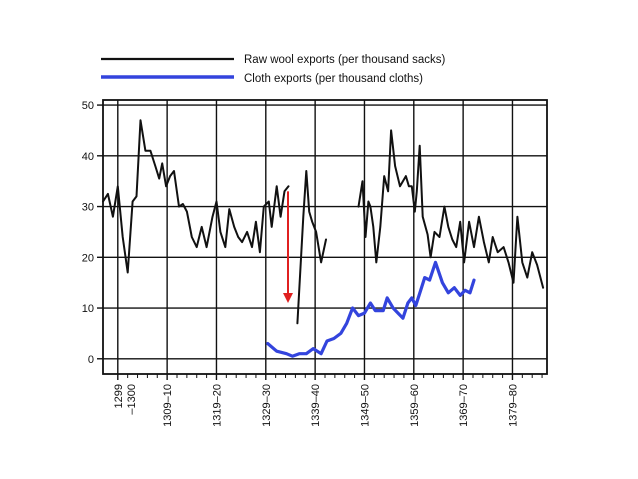 This screenshot has width=638, height=479. Describe the element at coordinates (288, 247) in the screenshot. I see `annotation-layer` at that location.